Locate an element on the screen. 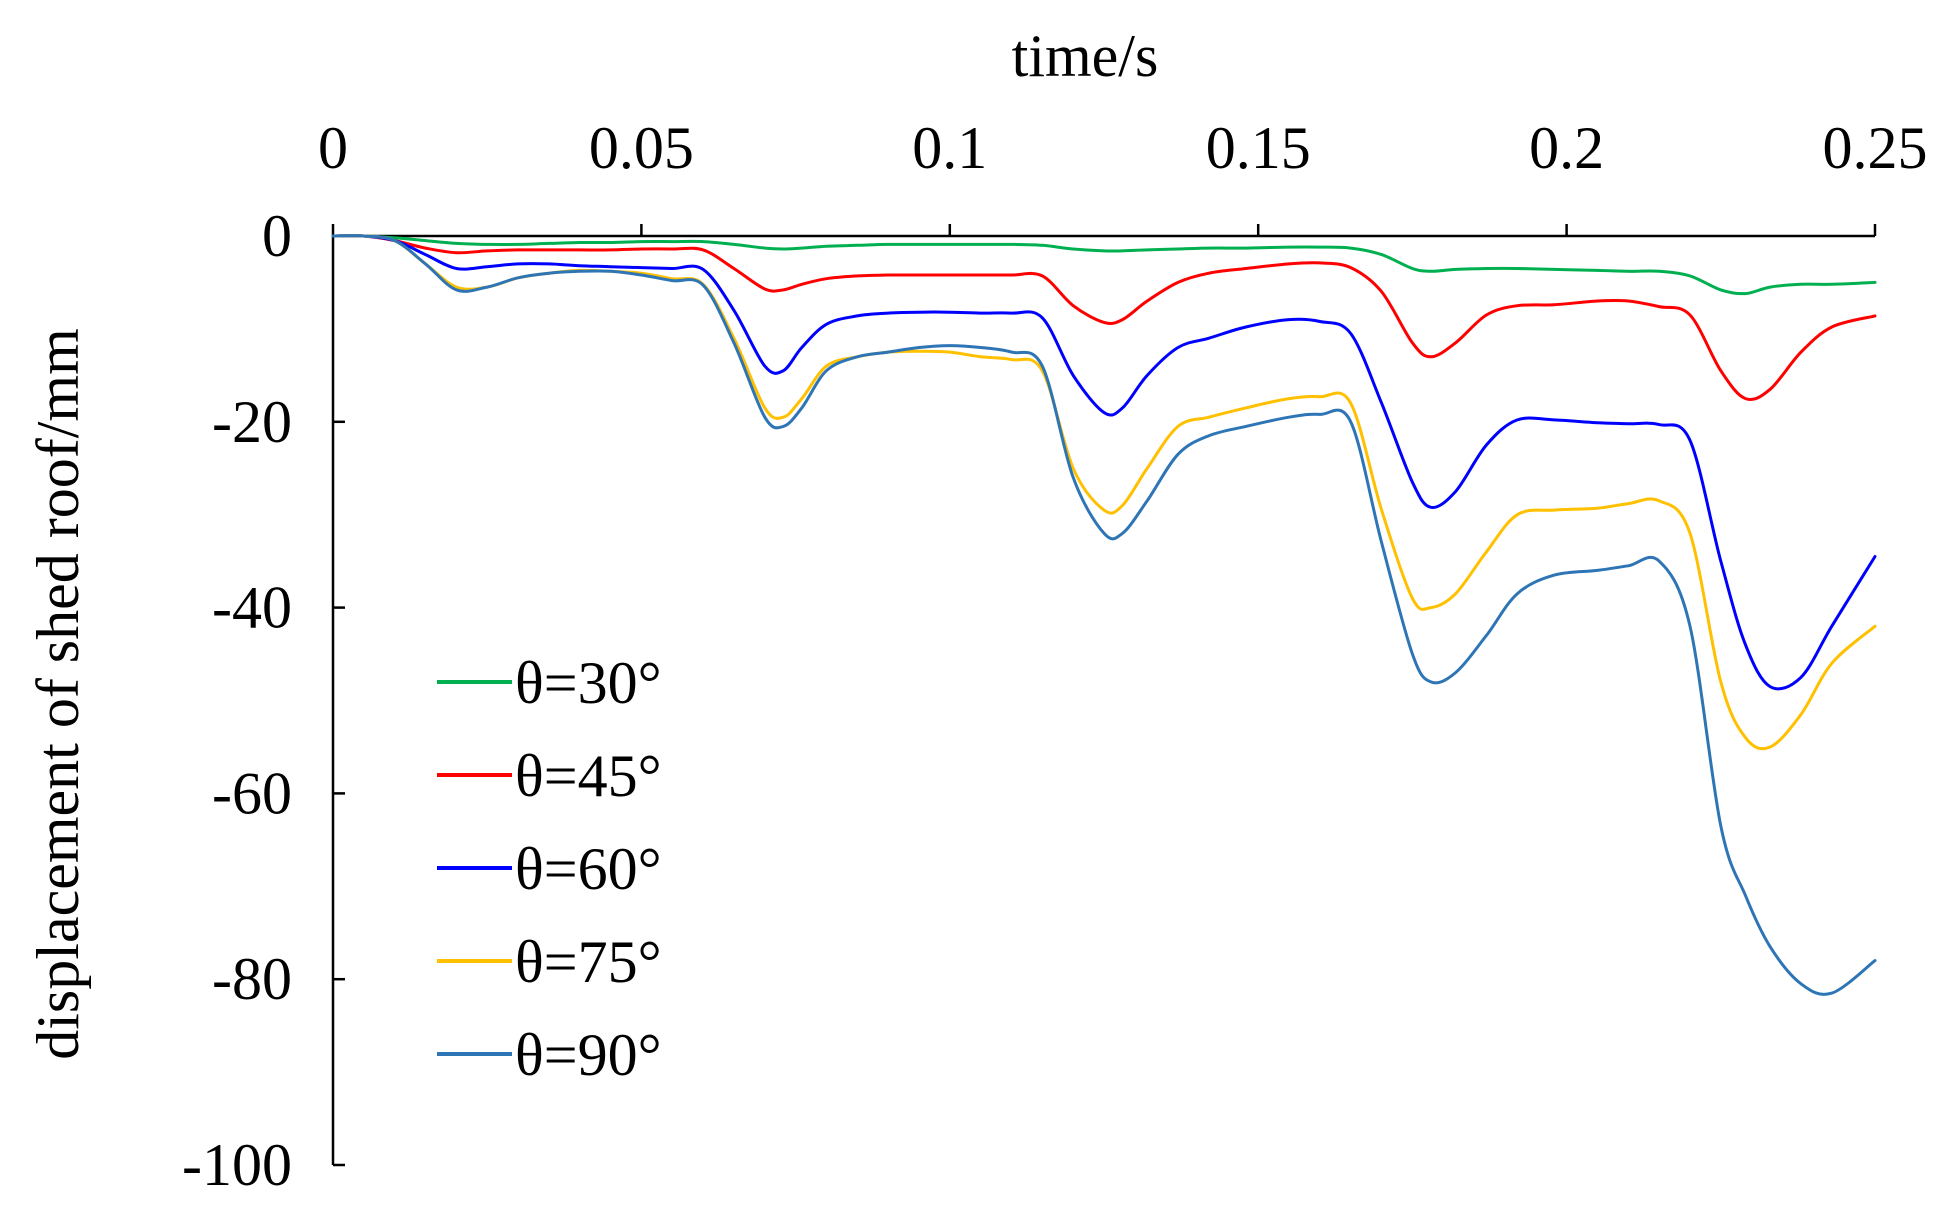 The width and height of the screenshot is (1954, 1220). legend-label: θ=75° is located at coordinates (588, 962).